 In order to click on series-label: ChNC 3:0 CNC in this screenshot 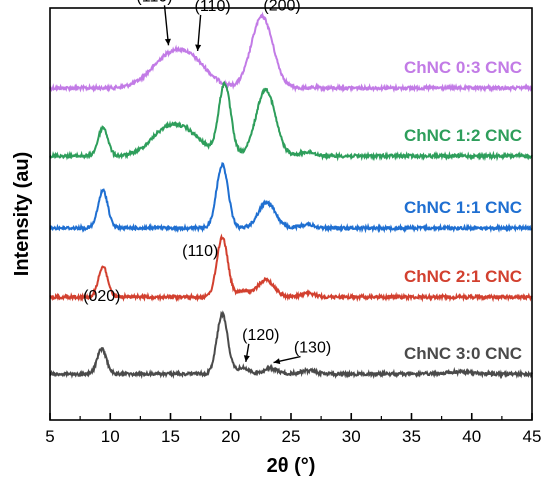, I will do `click(463, 353)`.